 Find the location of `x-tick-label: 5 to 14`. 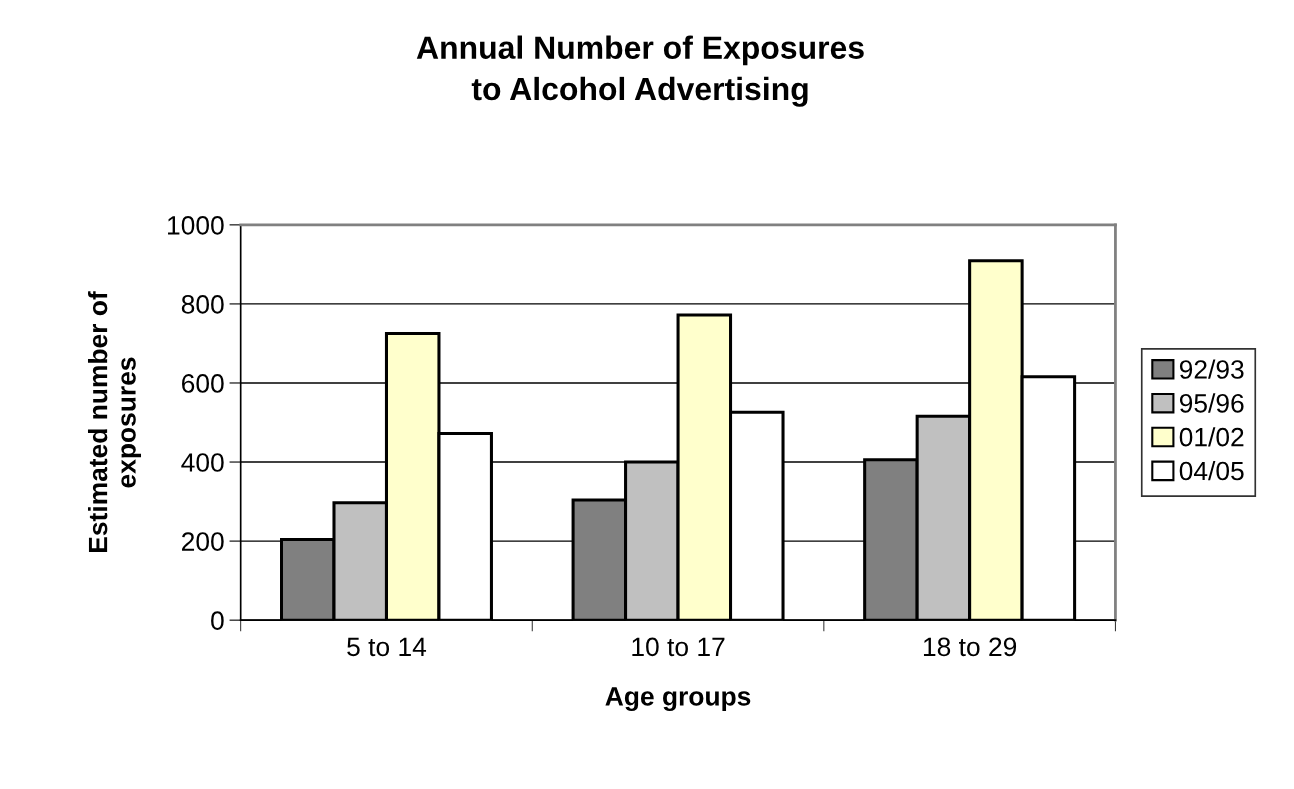

x-tick-label: 5 to 14 is located at coordinates (387, 647).